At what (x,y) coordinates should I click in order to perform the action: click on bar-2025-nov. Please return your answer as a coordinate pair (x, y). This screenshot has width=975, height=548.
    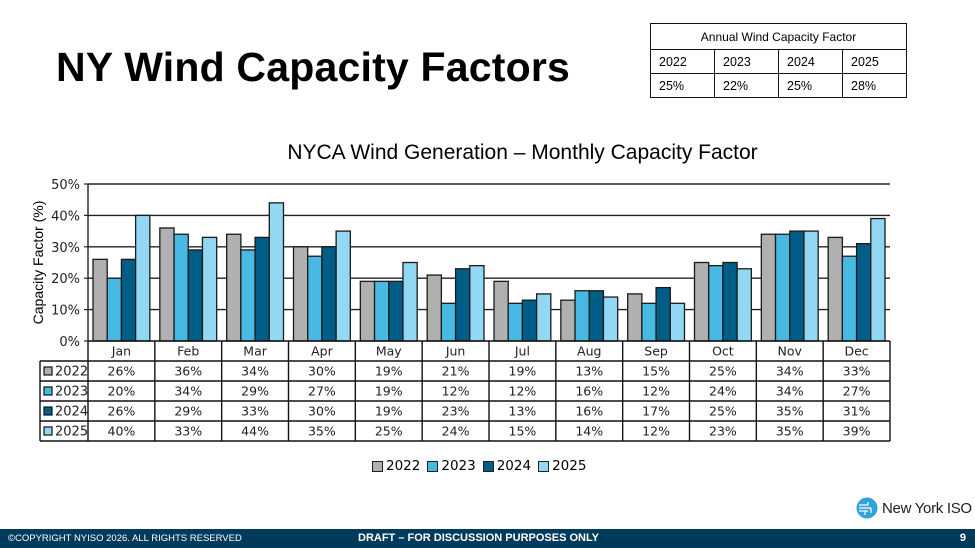
    Looking at the image, I should click on (811, 286).